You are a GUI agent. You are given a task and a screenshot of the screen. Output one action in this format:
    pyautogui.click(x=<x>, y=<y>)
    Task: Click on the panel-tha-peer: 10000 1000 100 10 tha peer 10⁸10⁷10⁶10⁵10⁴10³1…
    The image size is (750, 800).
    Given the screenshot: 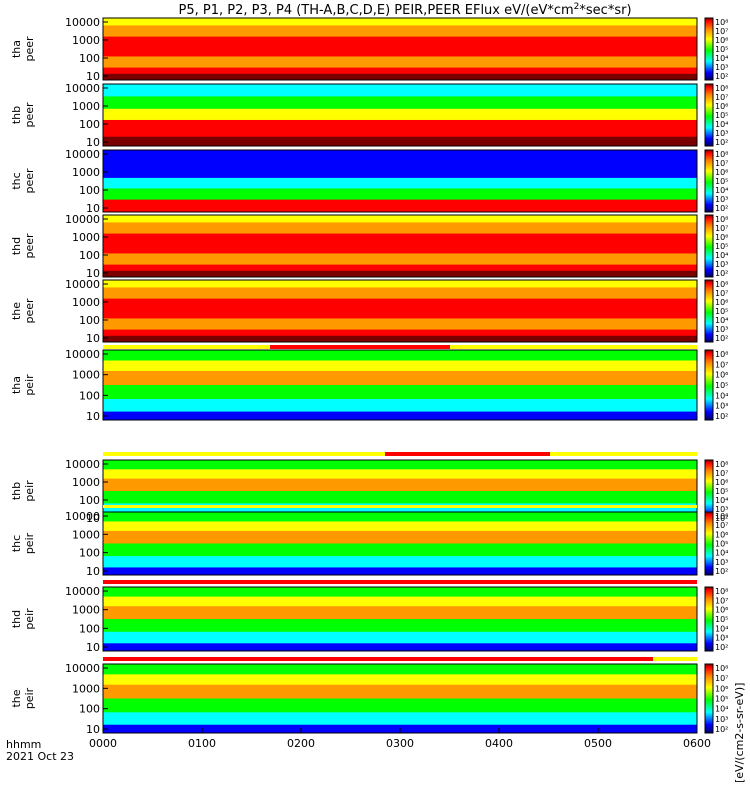 What is the action you would take?
    pyautogui.click(x=369, y=49)
    